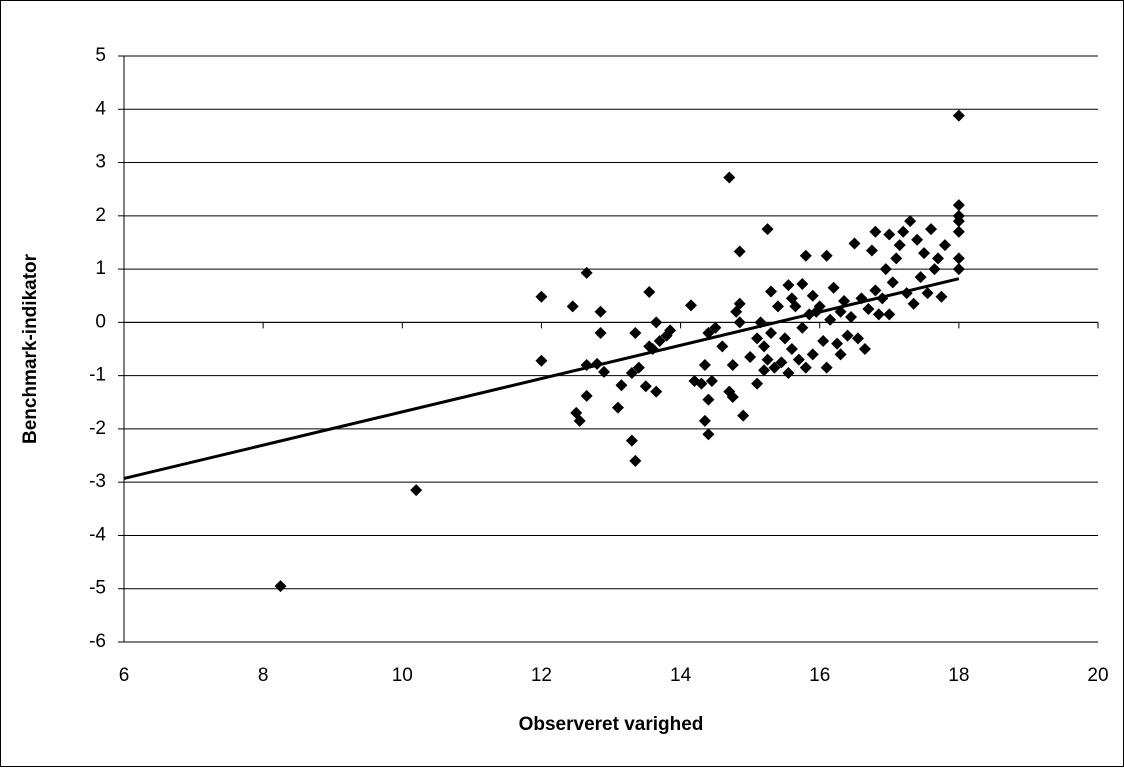  Describe the element at coordinates (124, 675) in the screenshot. I see `x-tick-label: 6` at that location.